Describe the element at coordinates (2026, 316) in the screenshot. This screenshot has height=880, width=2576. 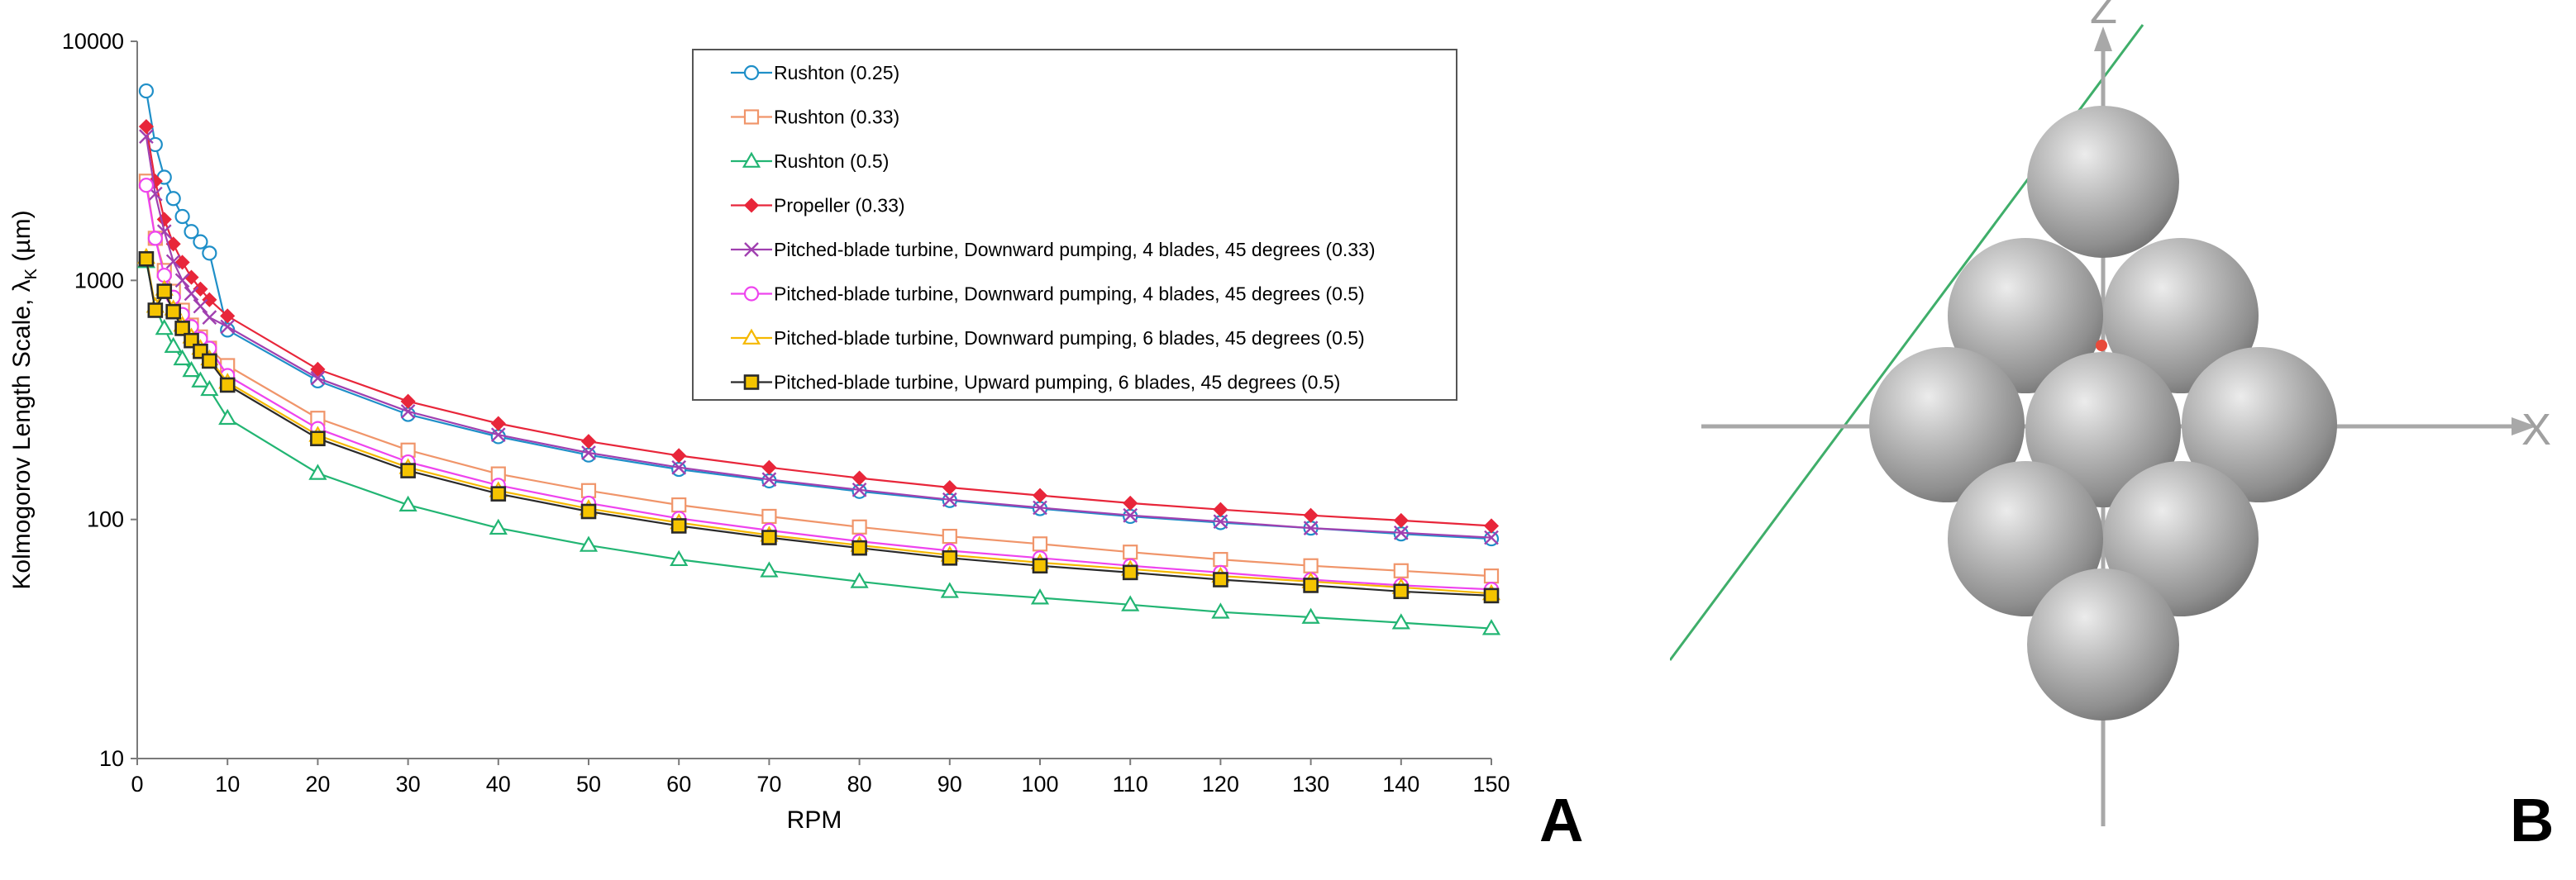
I see `sphere-upper-left` at that location.